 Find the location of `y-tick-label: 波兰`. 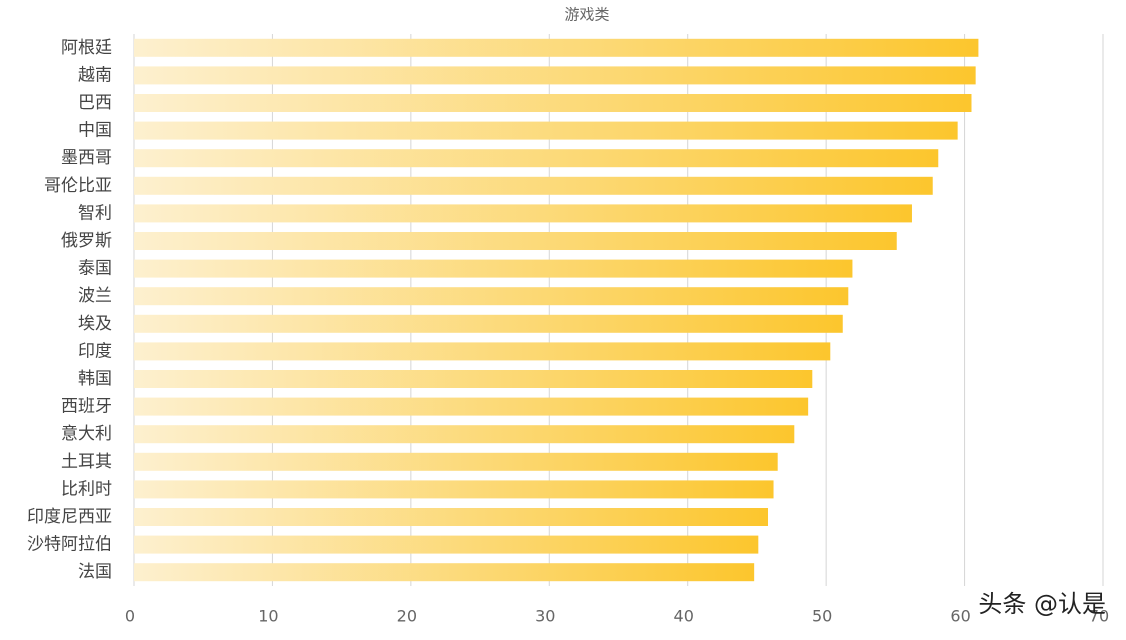

y-tick-label: 波兰 is located at coordinates (95, 296).